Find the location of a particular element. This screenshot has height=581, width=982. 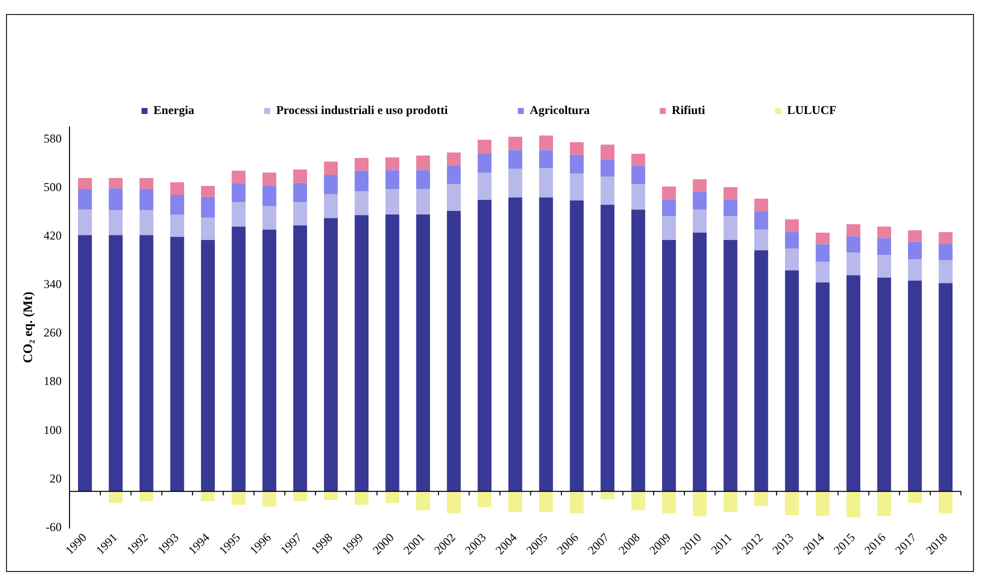

legend-label: Agricoltura is located at coordinates (560, 110).